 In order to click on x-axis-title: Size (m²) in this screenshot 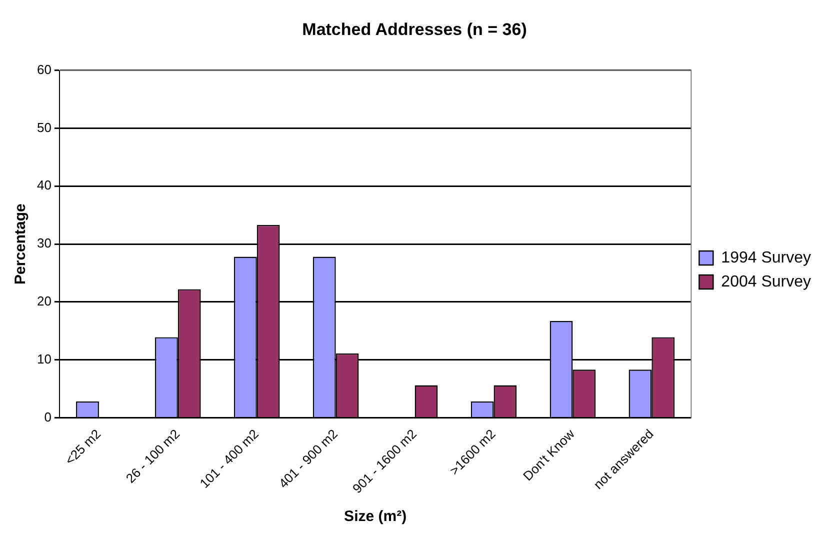, I will do `click(375, 517)`.